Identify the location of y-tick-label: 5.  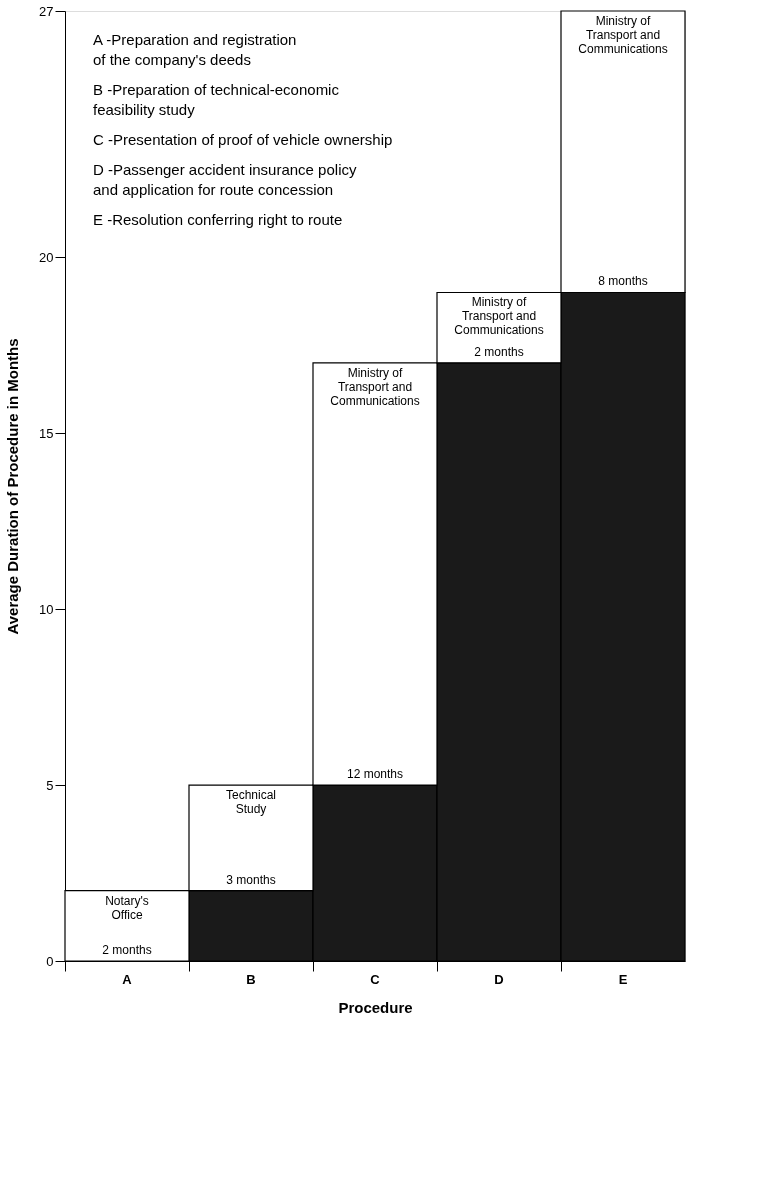
(50, 785).